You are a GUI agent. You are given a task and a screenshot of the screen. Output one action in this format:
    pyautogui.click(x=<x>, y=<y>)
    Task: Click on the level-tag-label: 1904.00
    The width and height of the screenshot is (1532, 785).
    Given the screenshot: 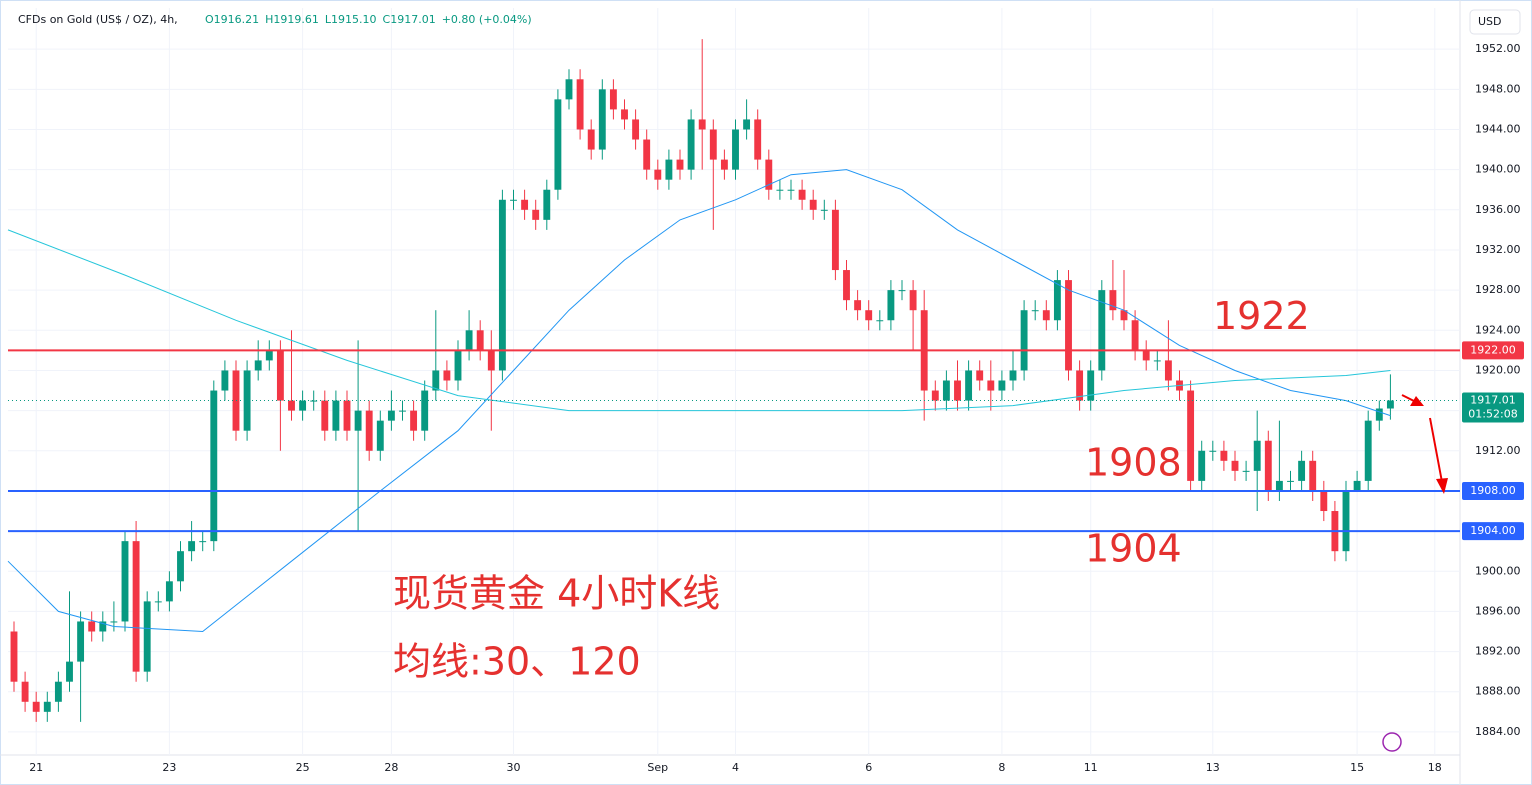 What is the action you would take?
    pyautogui.click(x=1493, y=530)
    